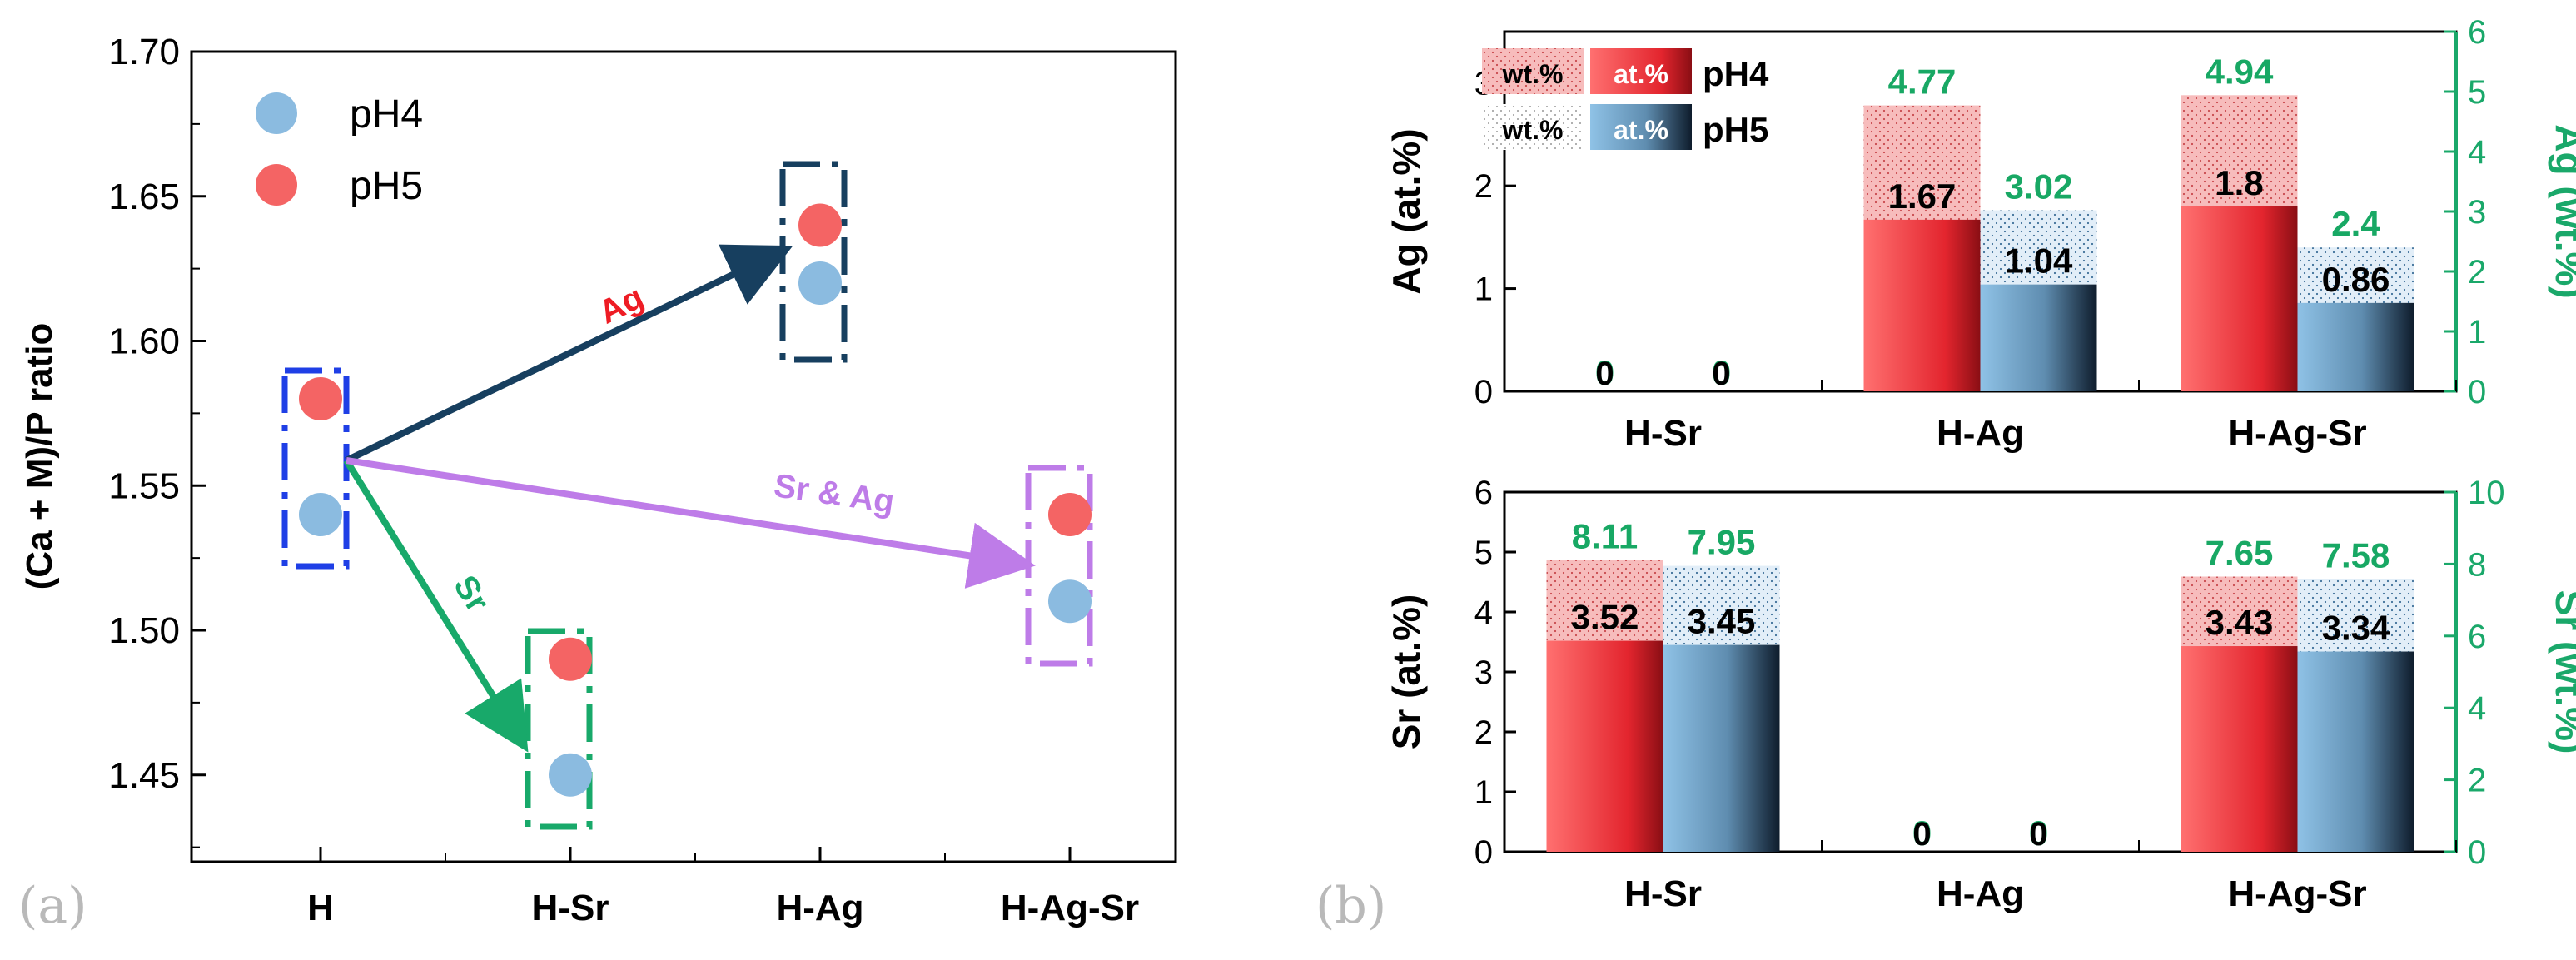  What do you see at coordinates (570, 775) in the screenshot?
I see `point-ph4-h-sr` at bounding box center [570, 775].